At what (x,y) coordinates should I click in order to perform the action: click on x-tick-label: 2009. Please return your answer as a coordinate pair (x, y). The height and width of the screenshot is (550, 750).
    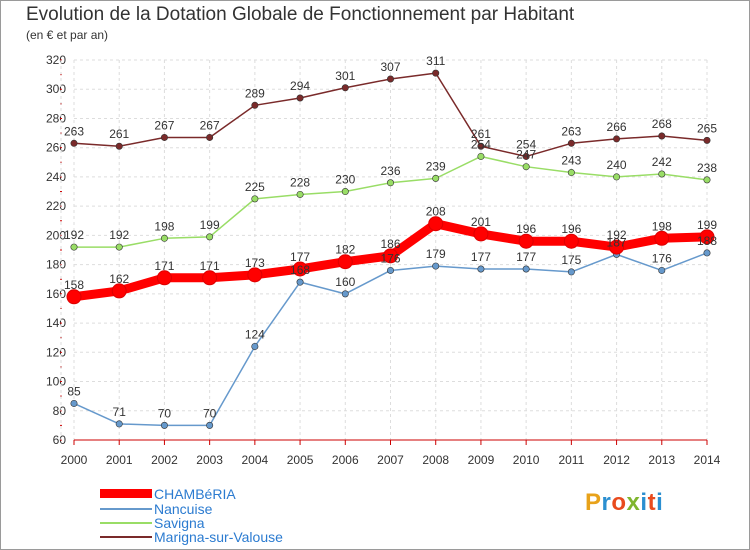
    Looking at the image, I should click on (481, 460).